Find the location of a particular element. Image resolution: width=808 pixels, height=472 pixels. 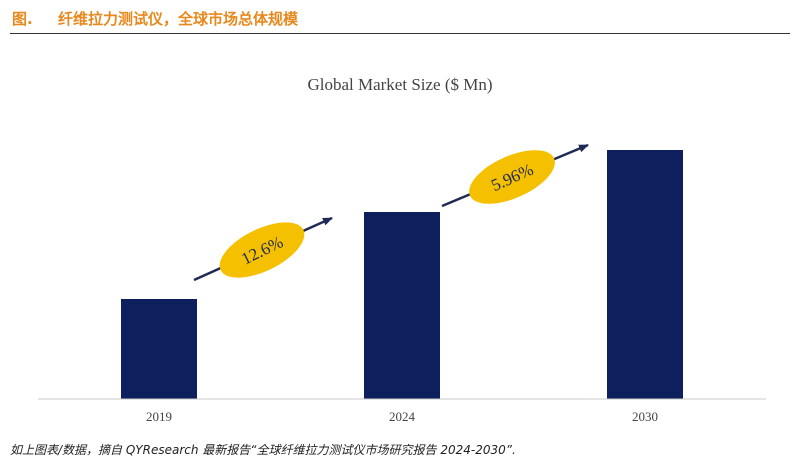

bar-2019 is located at coordinates (159, 349).